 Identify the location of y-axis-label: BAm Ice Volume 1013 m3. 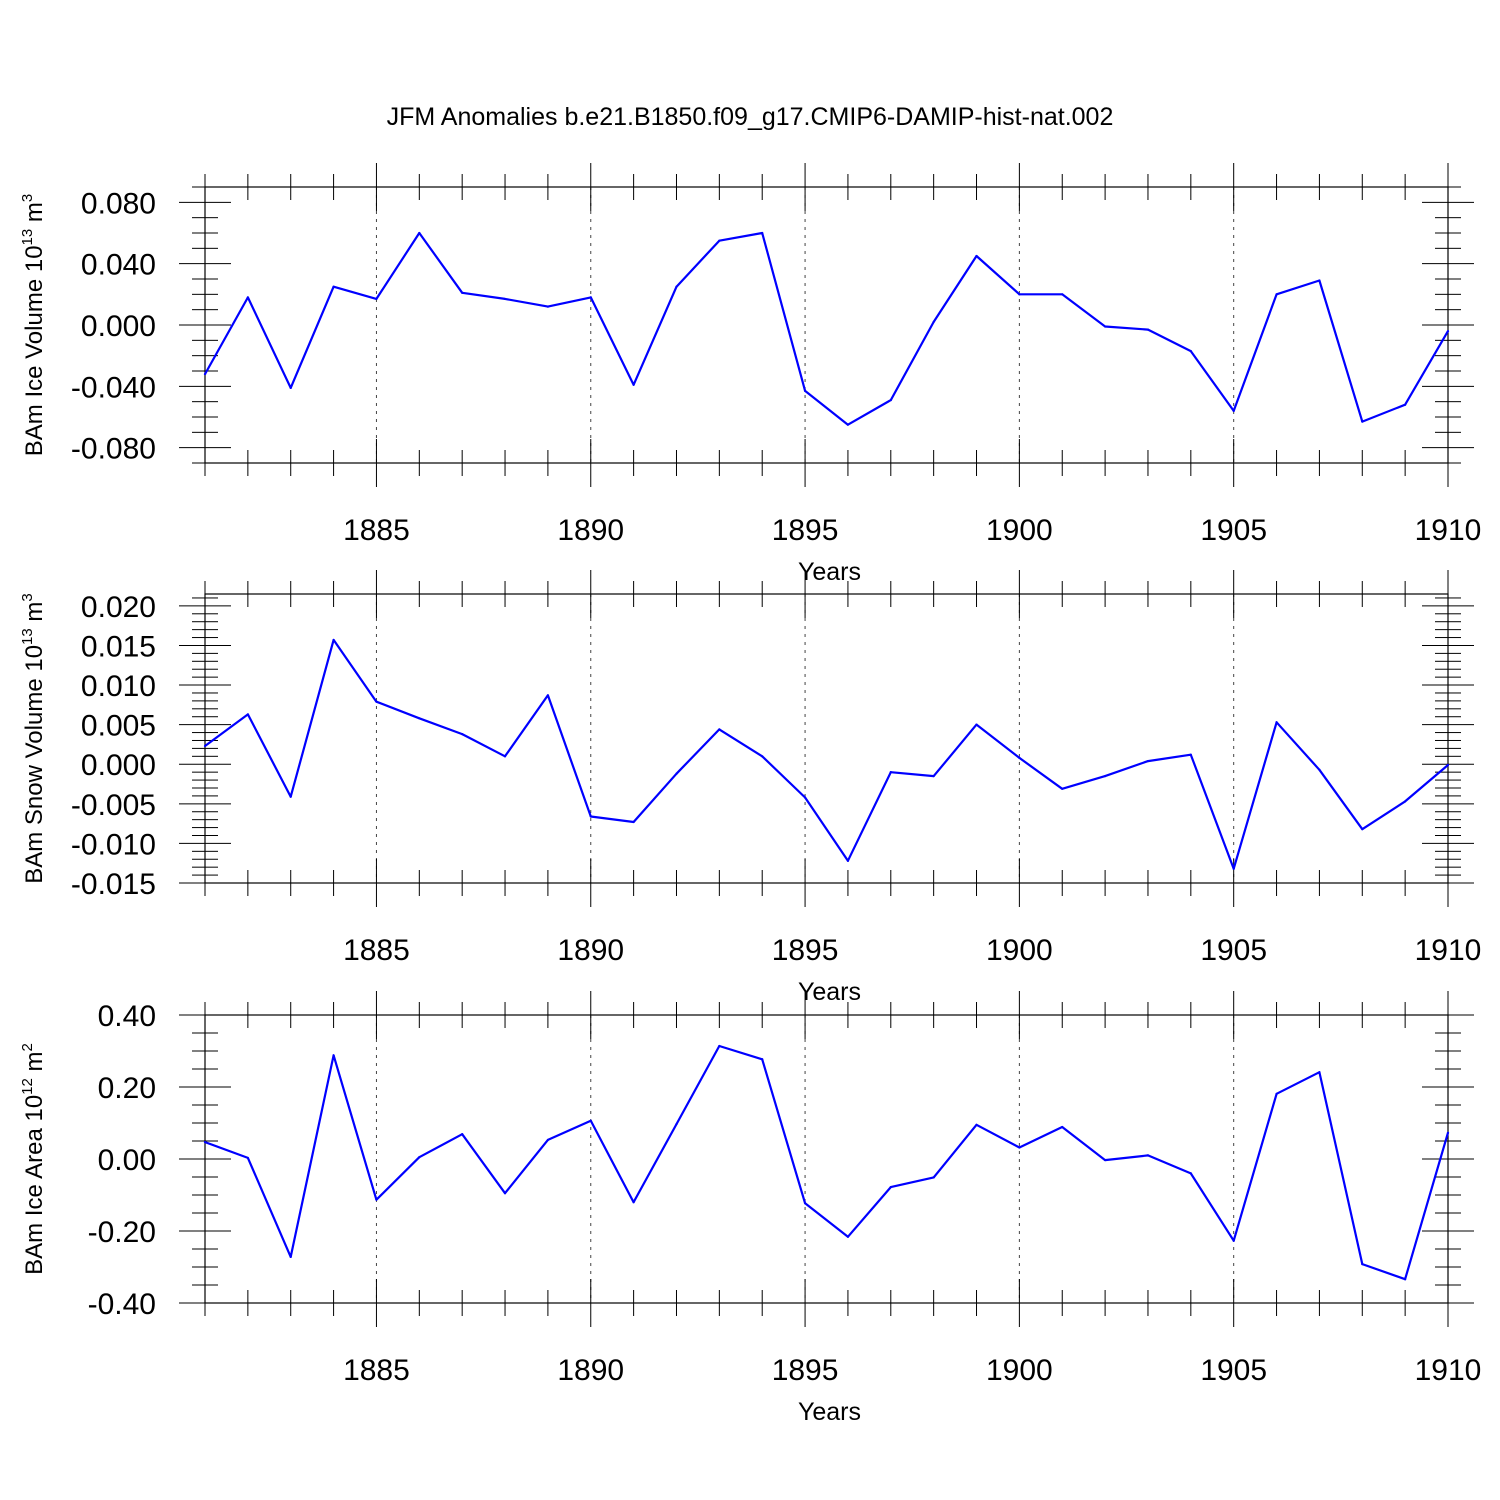
(33, 325).